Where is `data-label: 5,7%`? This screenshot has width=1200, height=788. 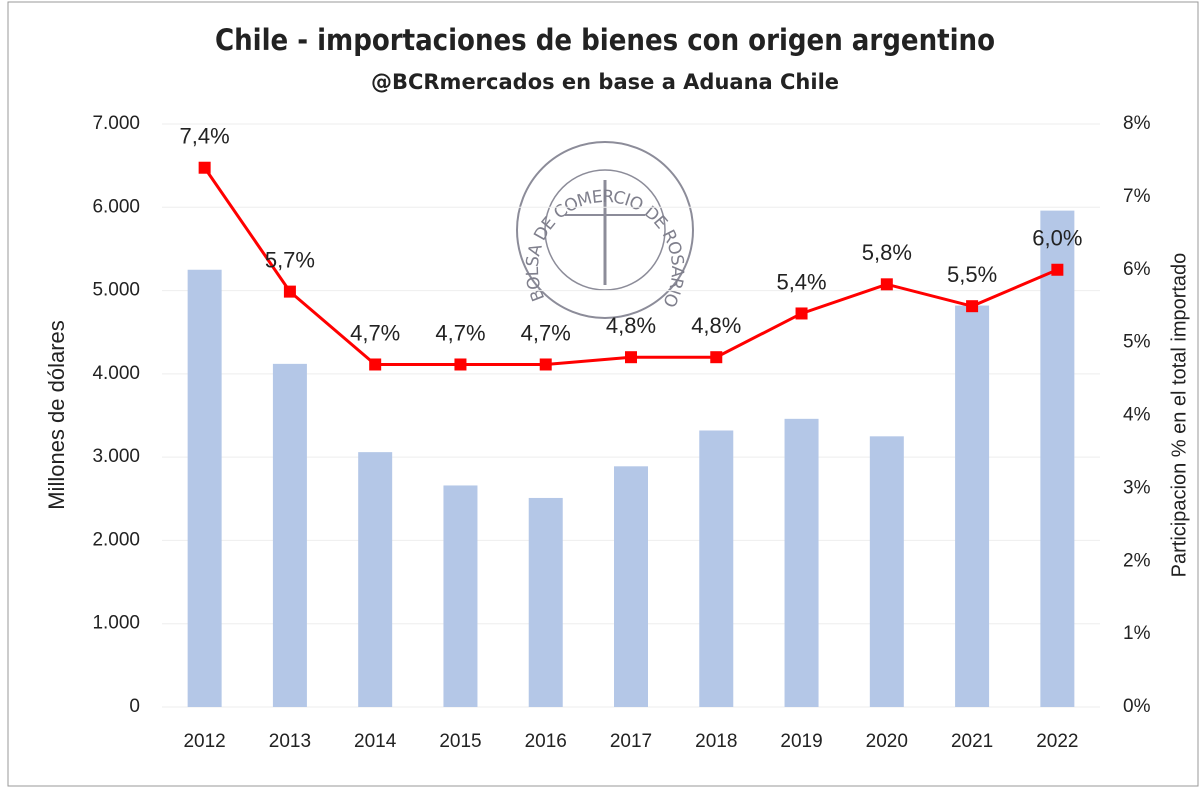 data-label: 5,7% is located at coordinates (290, 259).